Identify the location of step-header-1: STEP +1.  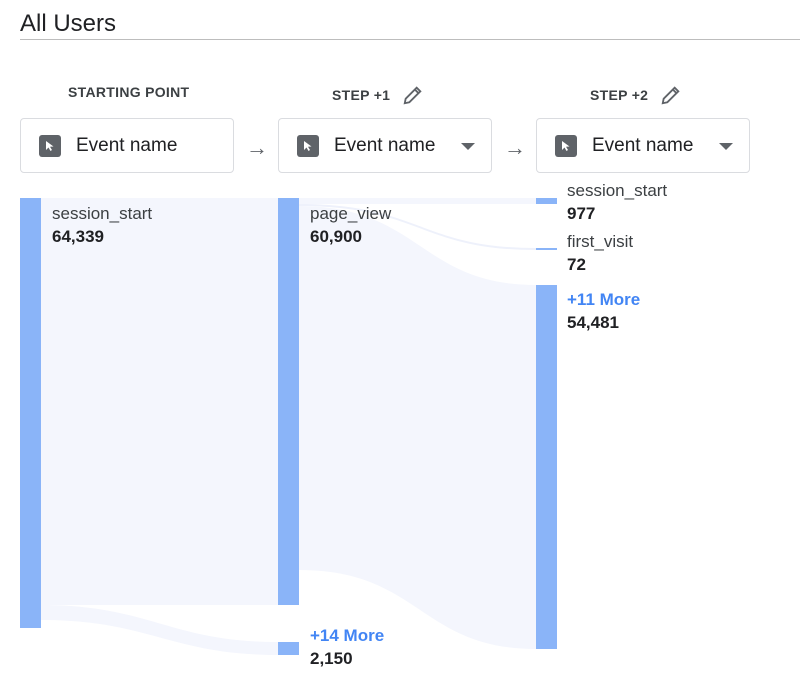
(378, 95).